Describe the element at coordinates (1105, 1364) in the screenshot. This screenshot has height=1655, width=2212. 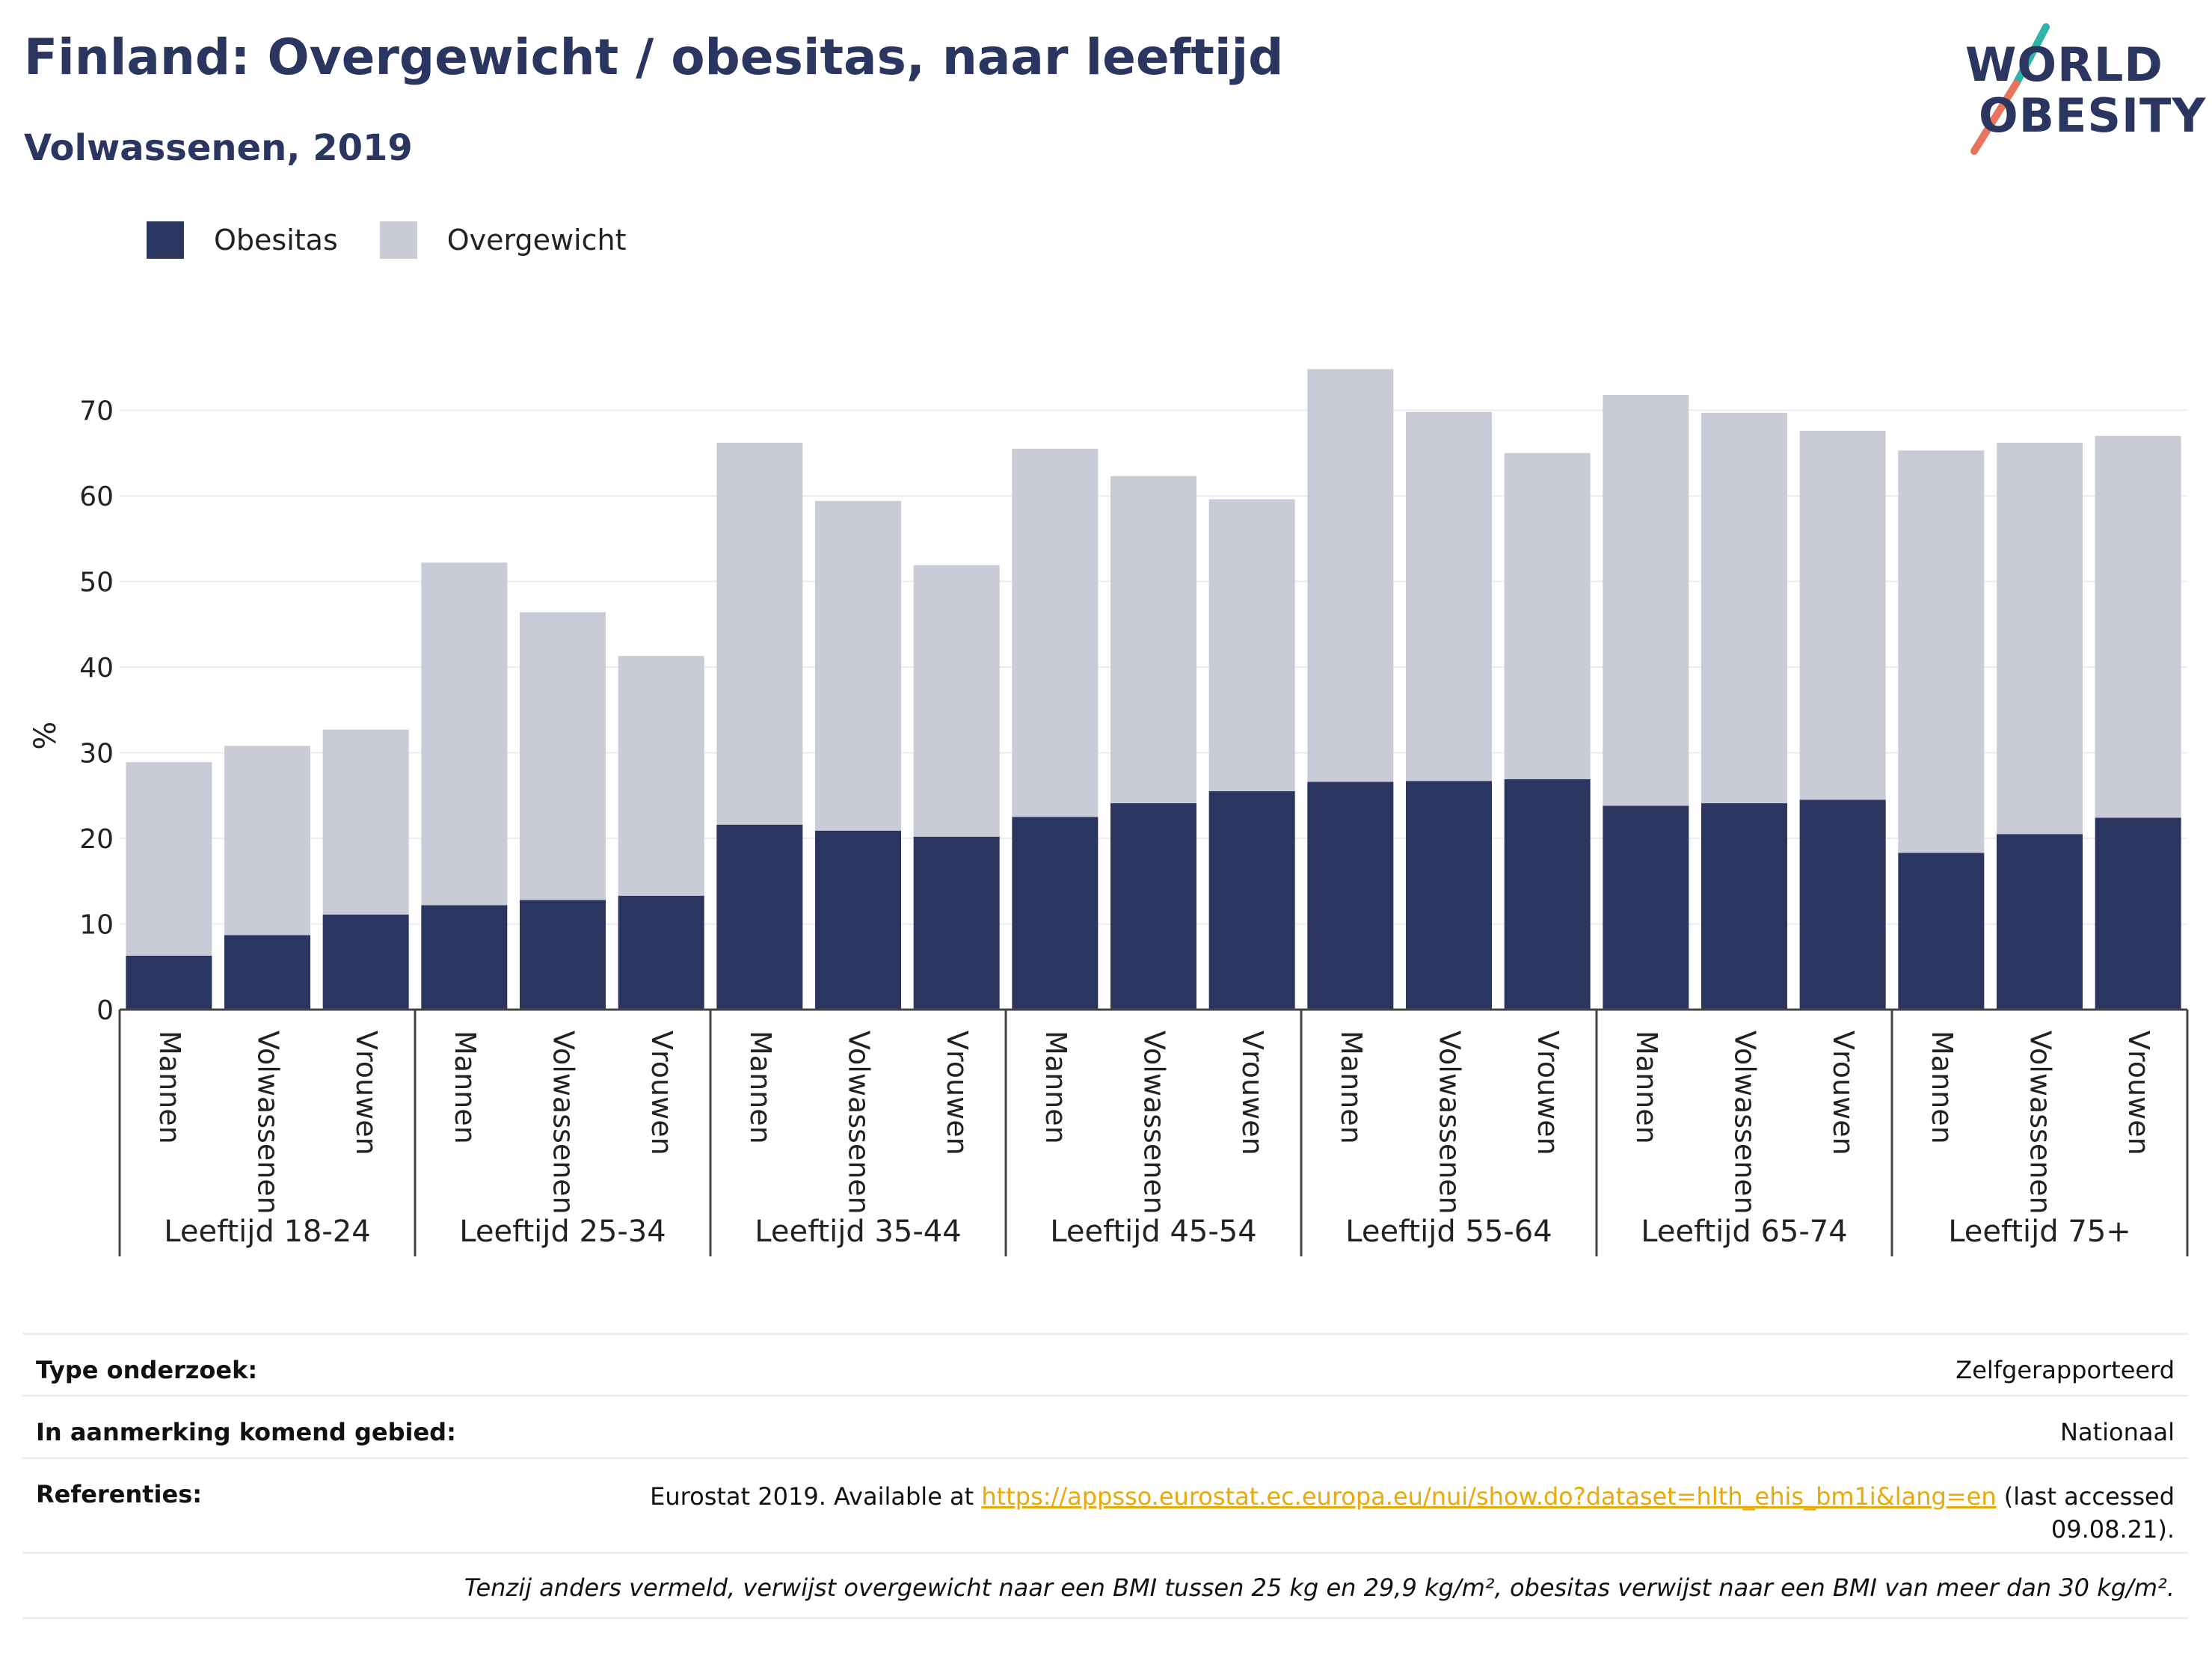
I see `info-row-survey-type: Type onderzoek: Zelfgerapporteerd` at that location.